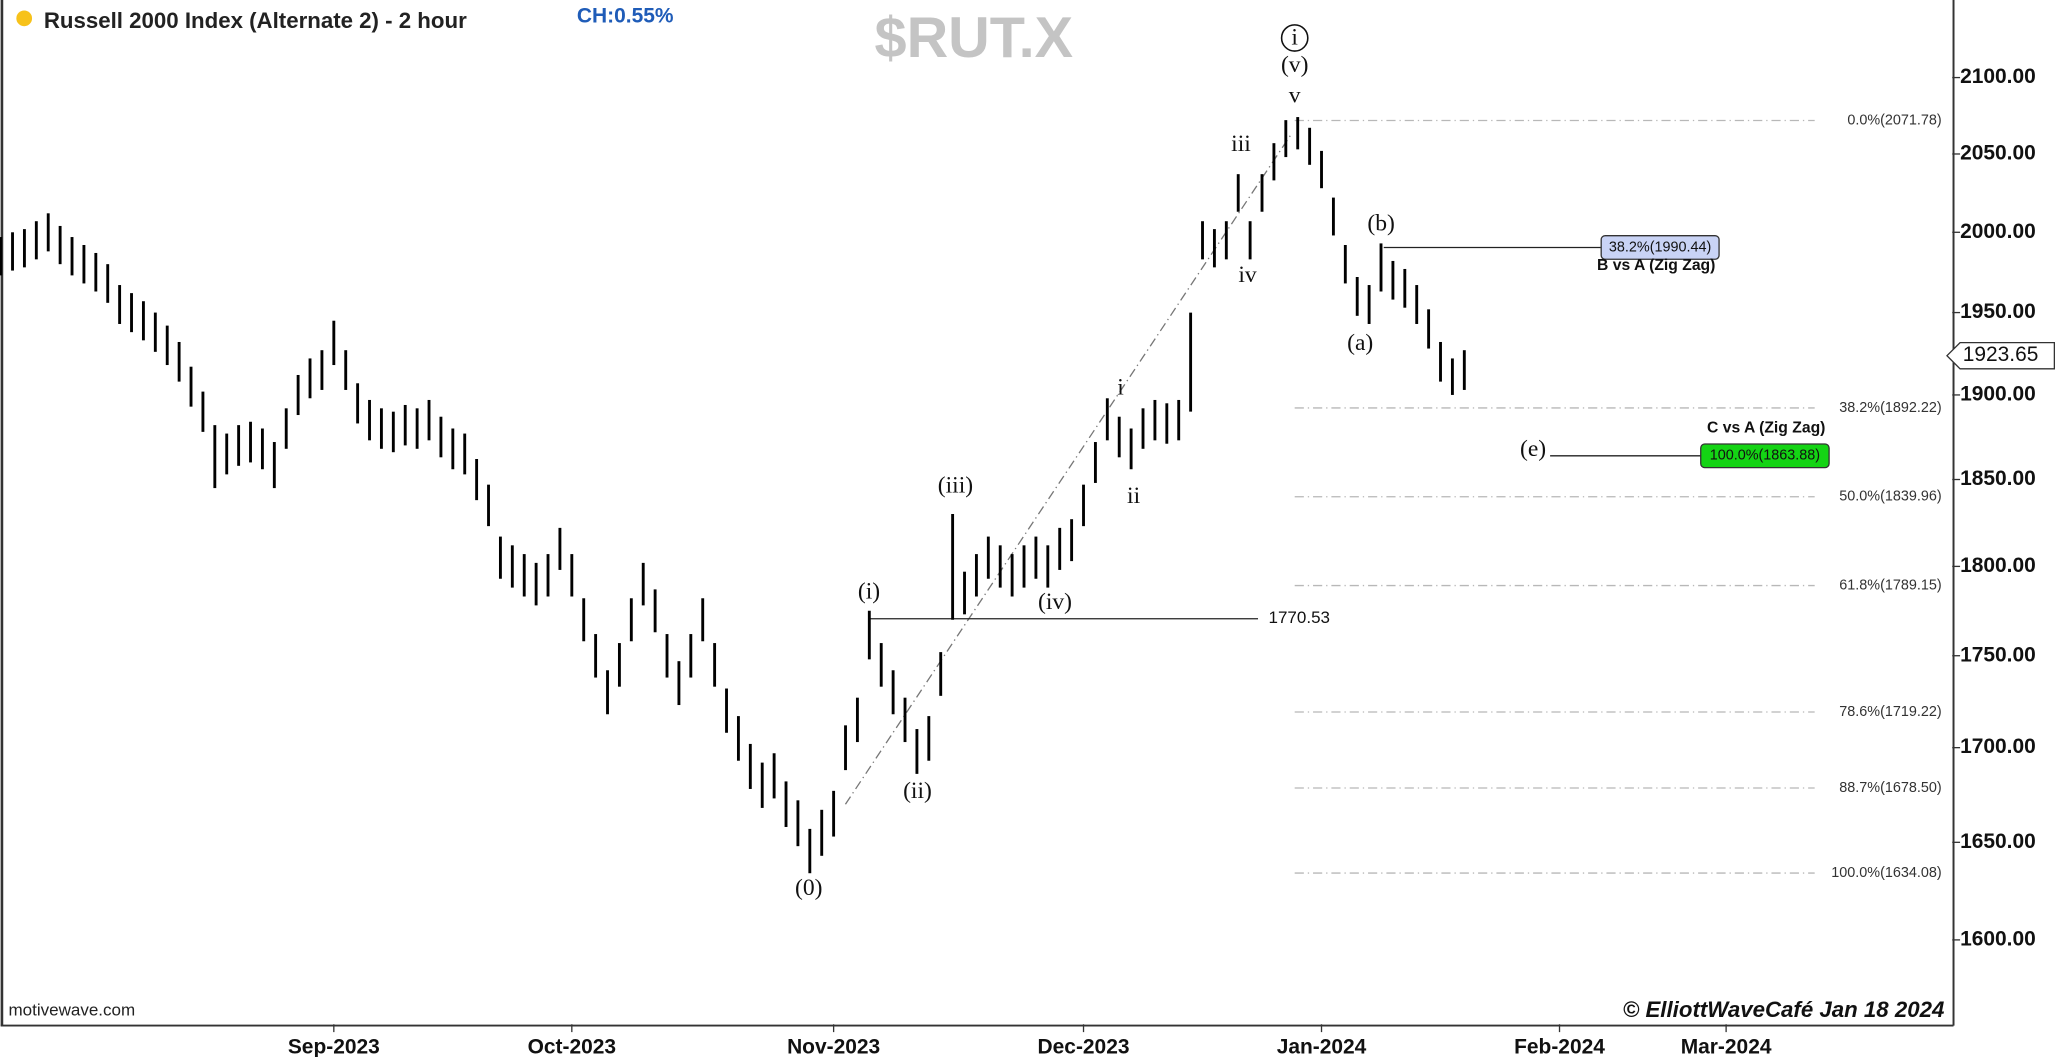 This screenshot has width=2055, height=1057. I want to click on fib-level-label: 50.0%(1839.96), so click(1890, 497).